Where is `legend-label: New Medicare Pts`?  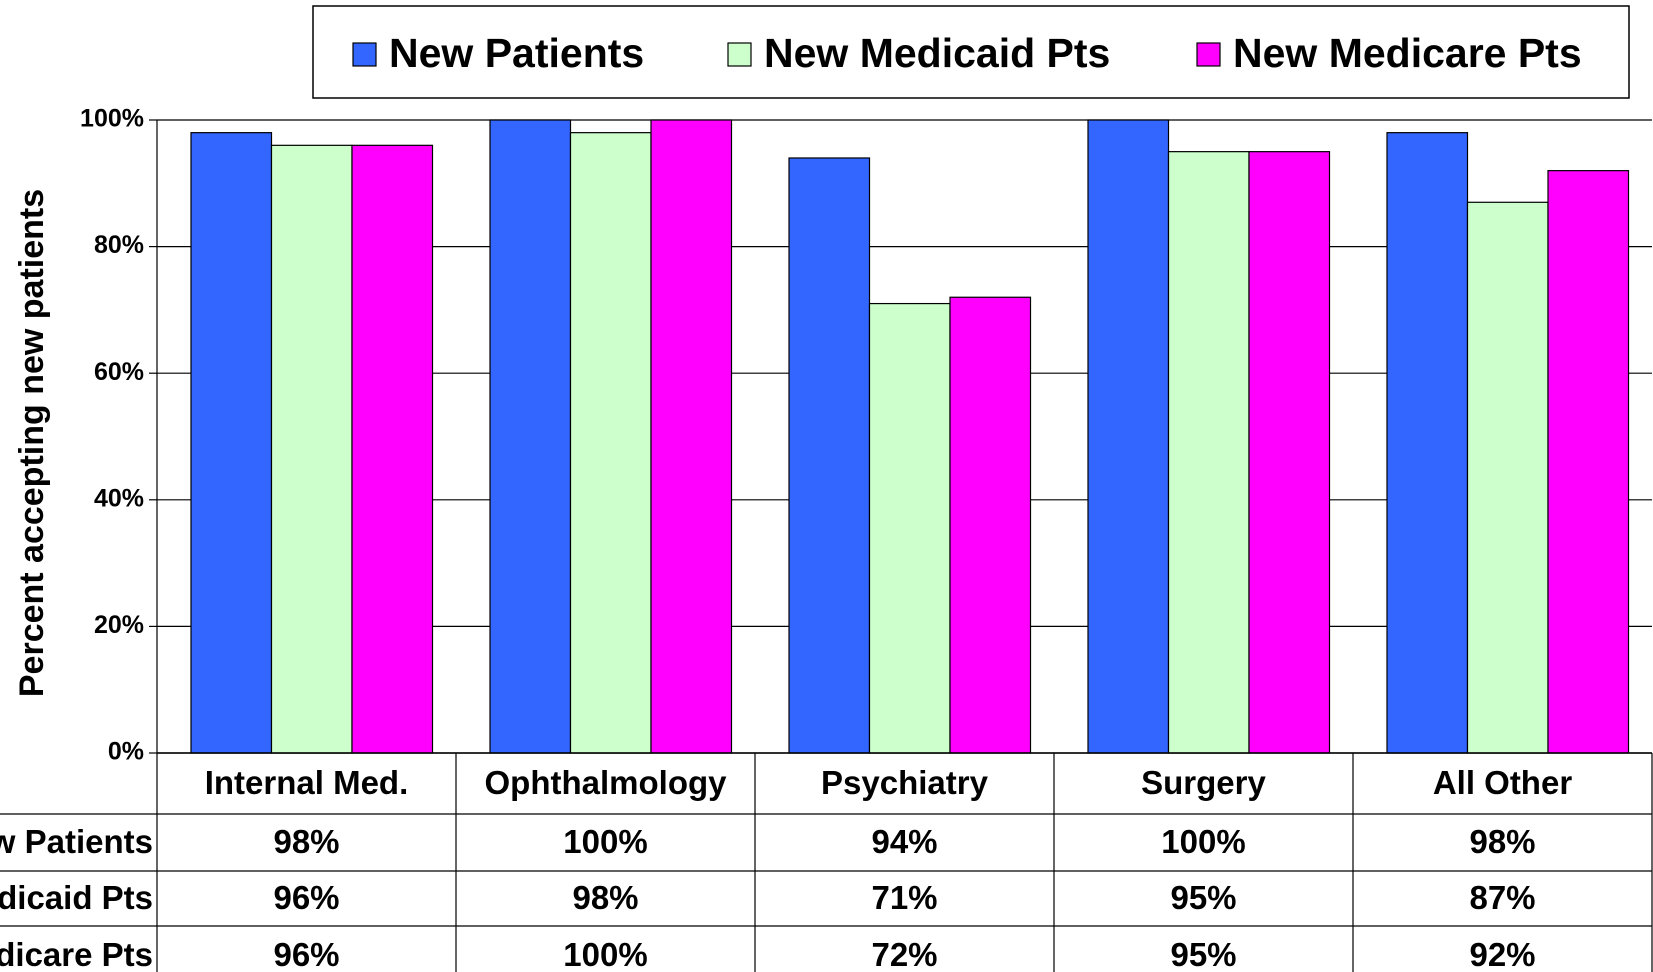
legend-label: New Medicare Pts is located at coordinates (1407, 53).